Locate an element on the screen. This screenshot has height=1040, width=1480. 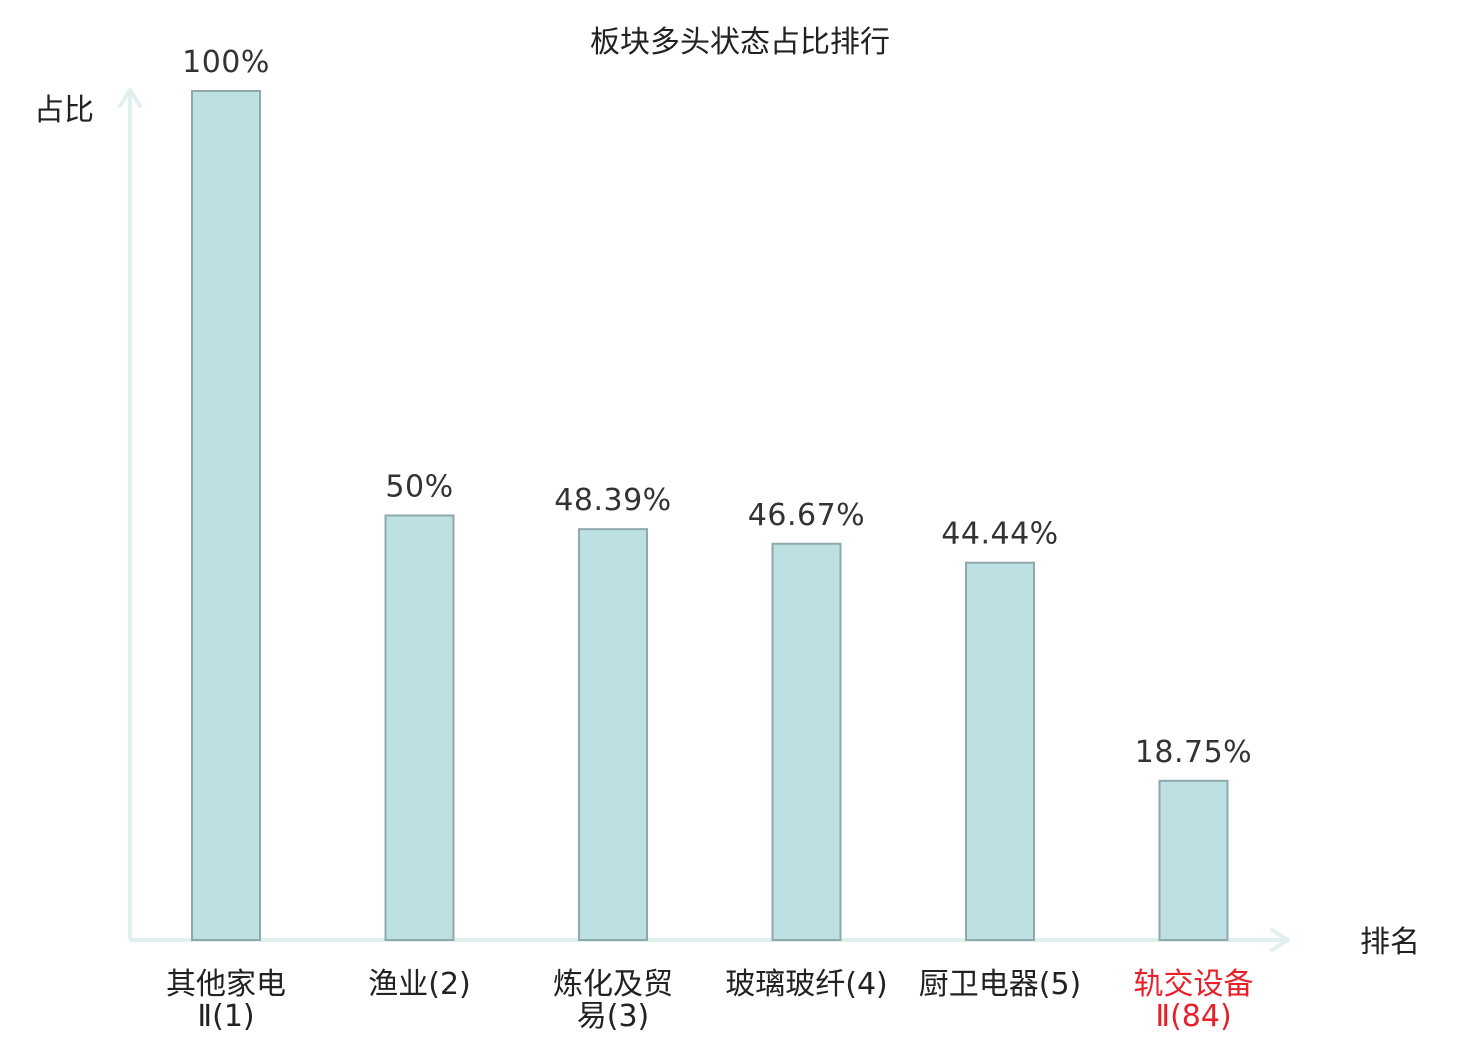
category-label-3-line-1: 炼化及贸 is located at coordinates (613, 984).